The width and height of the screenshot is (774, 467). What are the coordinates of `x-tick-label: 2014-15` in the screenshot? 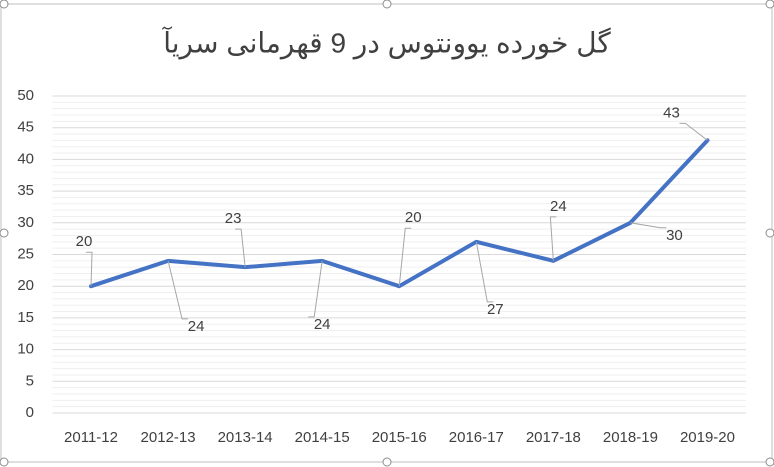 It's located at (322, 437).